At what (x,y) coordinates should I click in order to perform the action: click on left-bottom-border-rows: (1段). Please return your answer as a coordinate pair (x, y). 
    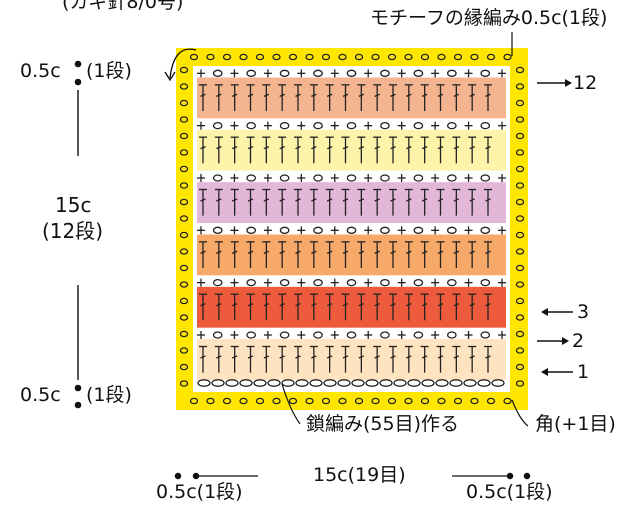
    Looking at the image, I should click on (109, 395).